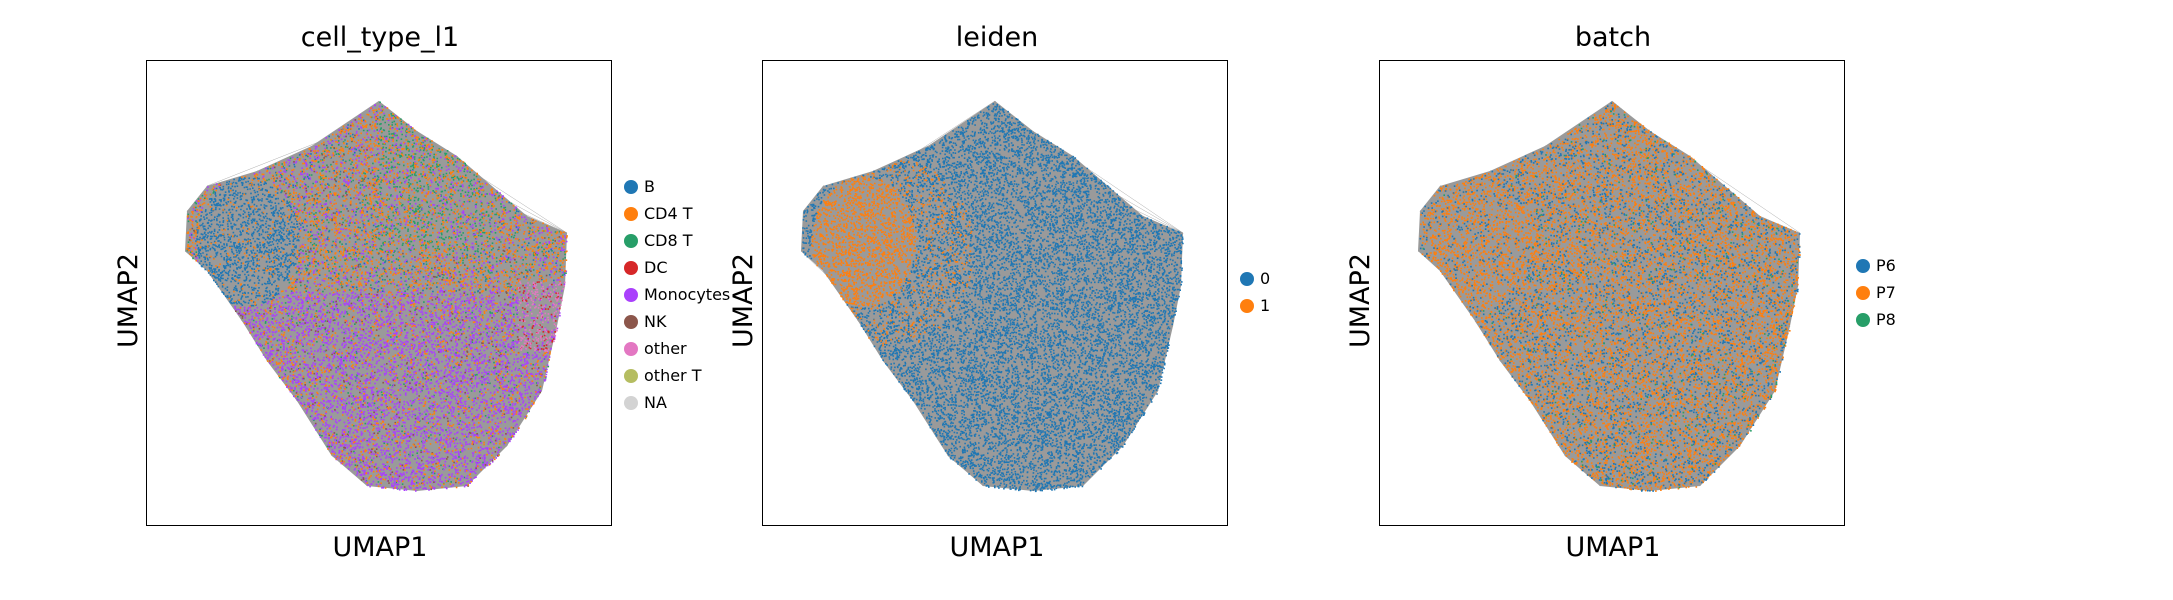  What do you see at coordinates (649, 186) in the screenshot?
I see `legend-label: B` at bounding box center [649, 186].